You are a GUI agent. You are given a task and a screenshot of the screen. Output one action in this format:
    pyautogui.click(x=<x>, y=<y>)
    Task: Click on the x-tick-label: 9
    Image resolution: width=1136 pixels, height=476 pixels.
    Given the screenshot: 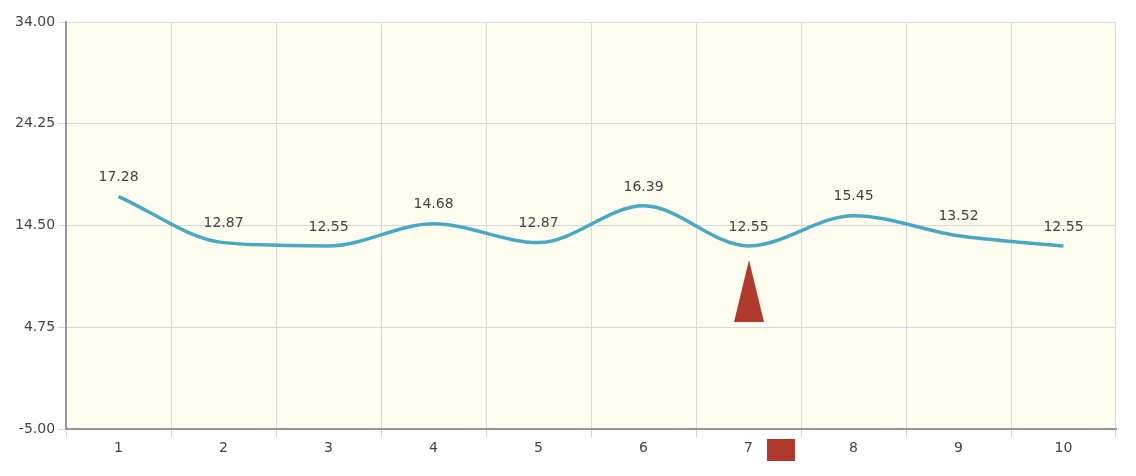 What is the action you would take?
    pyautogui.click(x=958, y=447)
    